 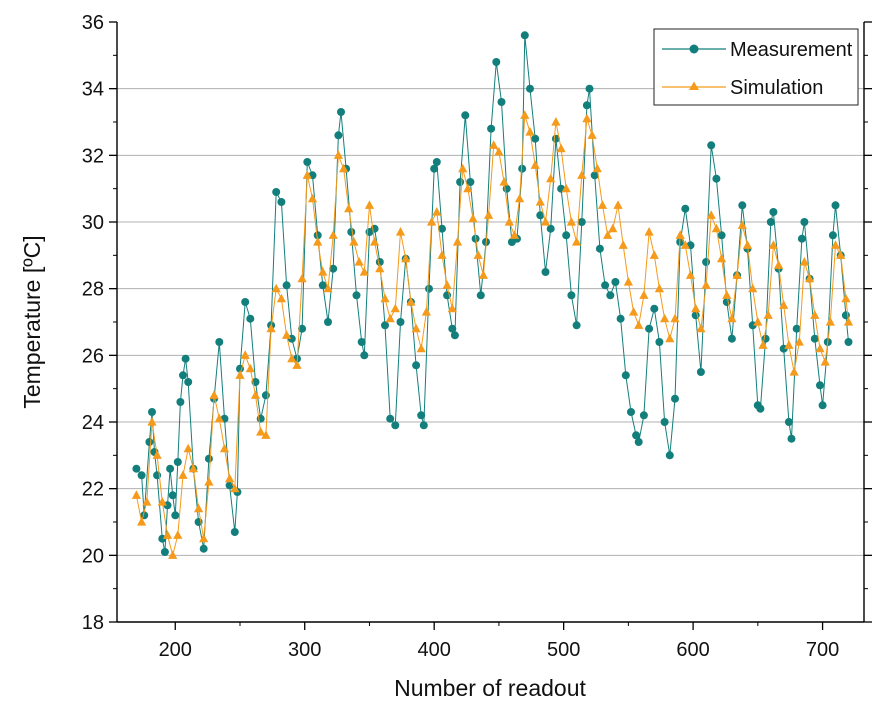 What do you see at coordinates (93, 356) in the screenshot?
I see `y-tick-label: 26` at bounding box center [93, 356].